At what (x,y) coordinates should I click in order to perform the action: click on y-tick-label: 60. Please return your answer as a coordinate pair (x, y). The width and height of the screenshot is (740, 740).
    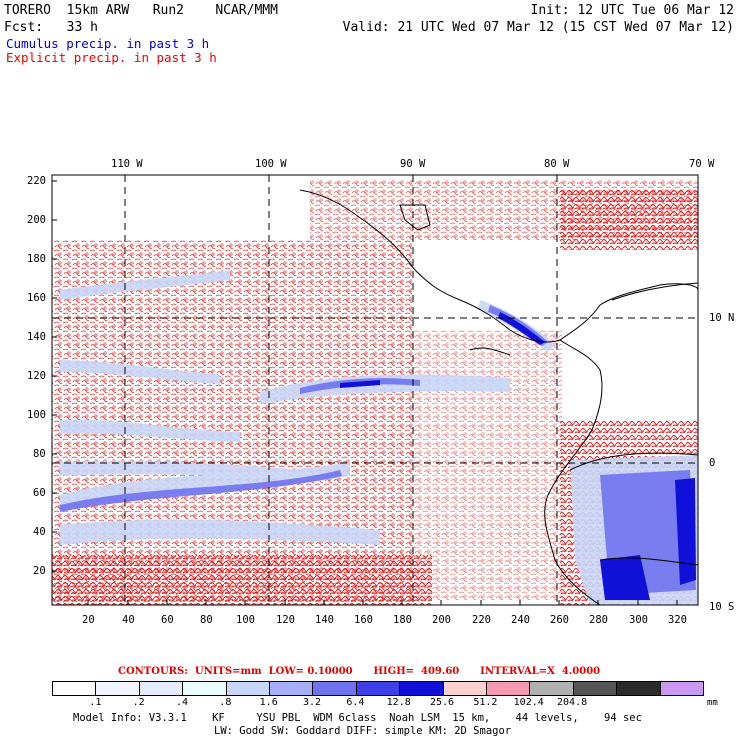
    Looking at the image, I should click on (39, 493).